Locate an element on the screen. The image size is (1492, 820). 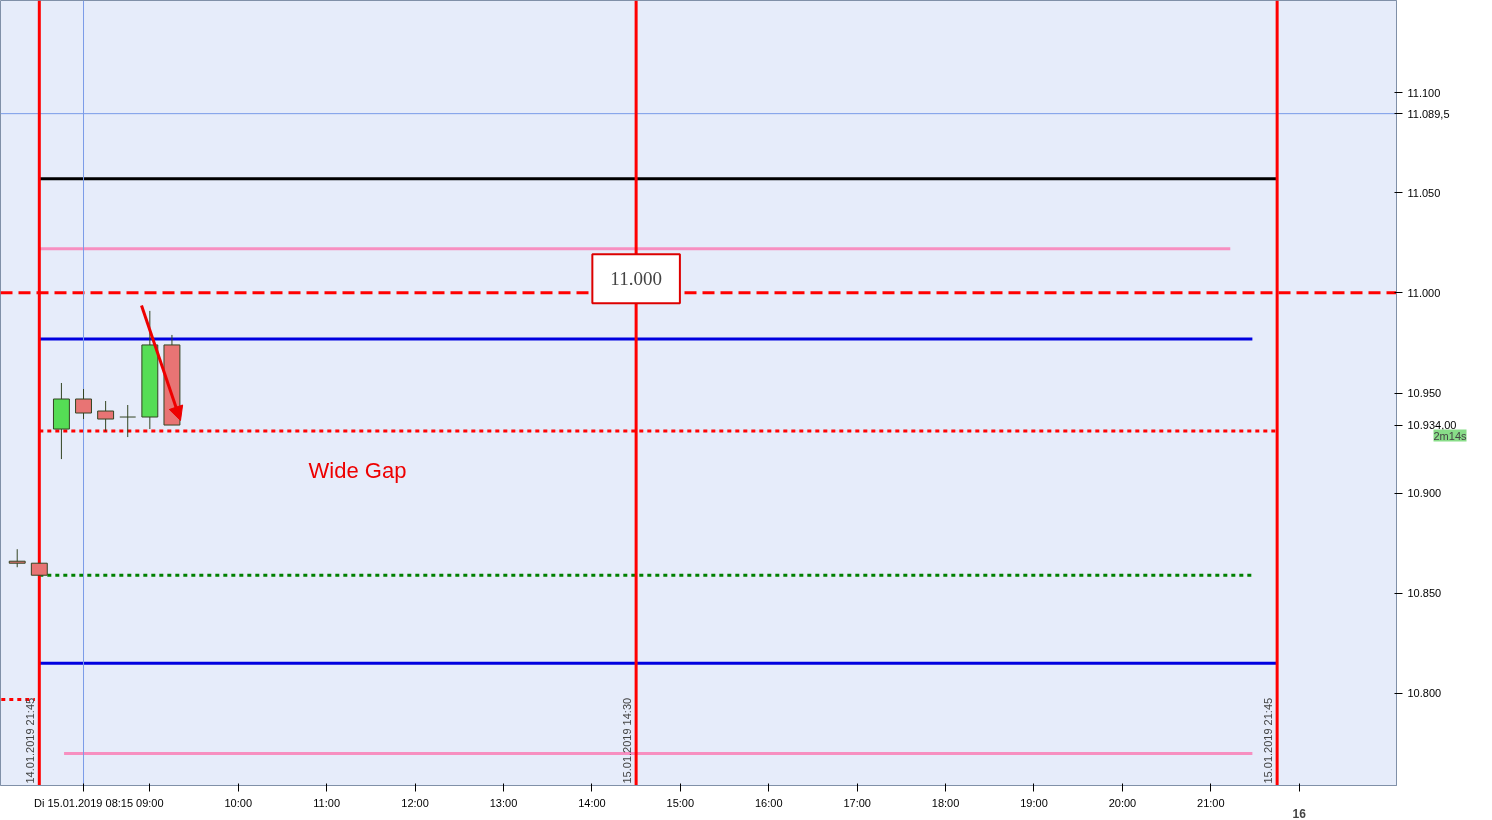
x-tick-label: 16:00 is located at coordinates (768, 802).